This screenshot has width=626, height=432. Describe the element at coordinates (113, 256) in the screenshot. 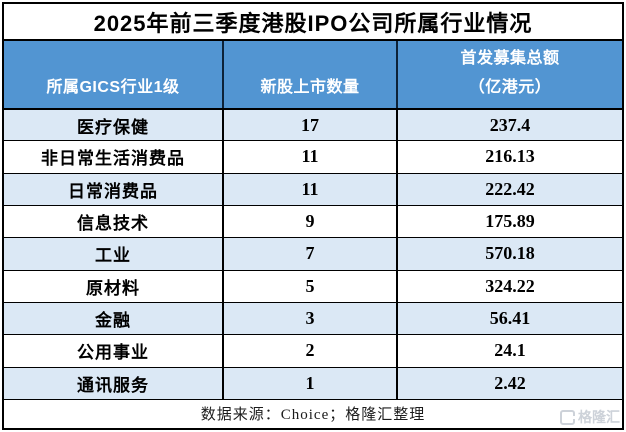

I see `industry-cell: 工业` at that location.